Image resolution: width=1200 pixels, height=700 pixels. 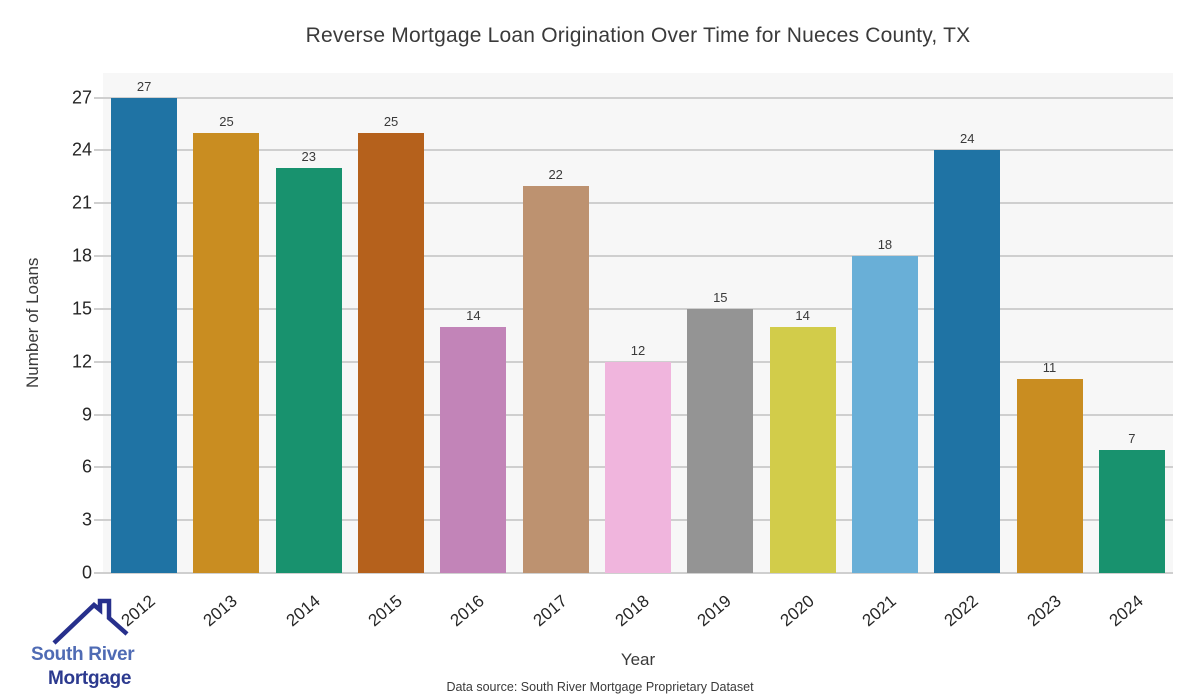 I want to click on bar-2022, so click(x=967, y=361).